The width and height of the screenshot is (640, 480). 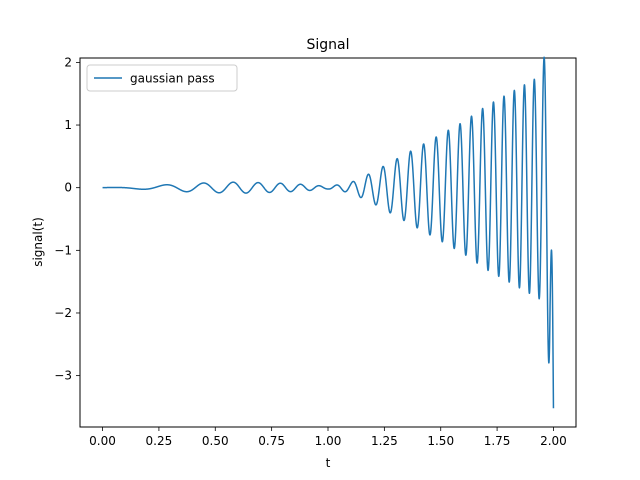 What do you see at coordinates (327, 45) in the screenshot?
I see `chart-title: Signal` at bounding box center [327, 45].